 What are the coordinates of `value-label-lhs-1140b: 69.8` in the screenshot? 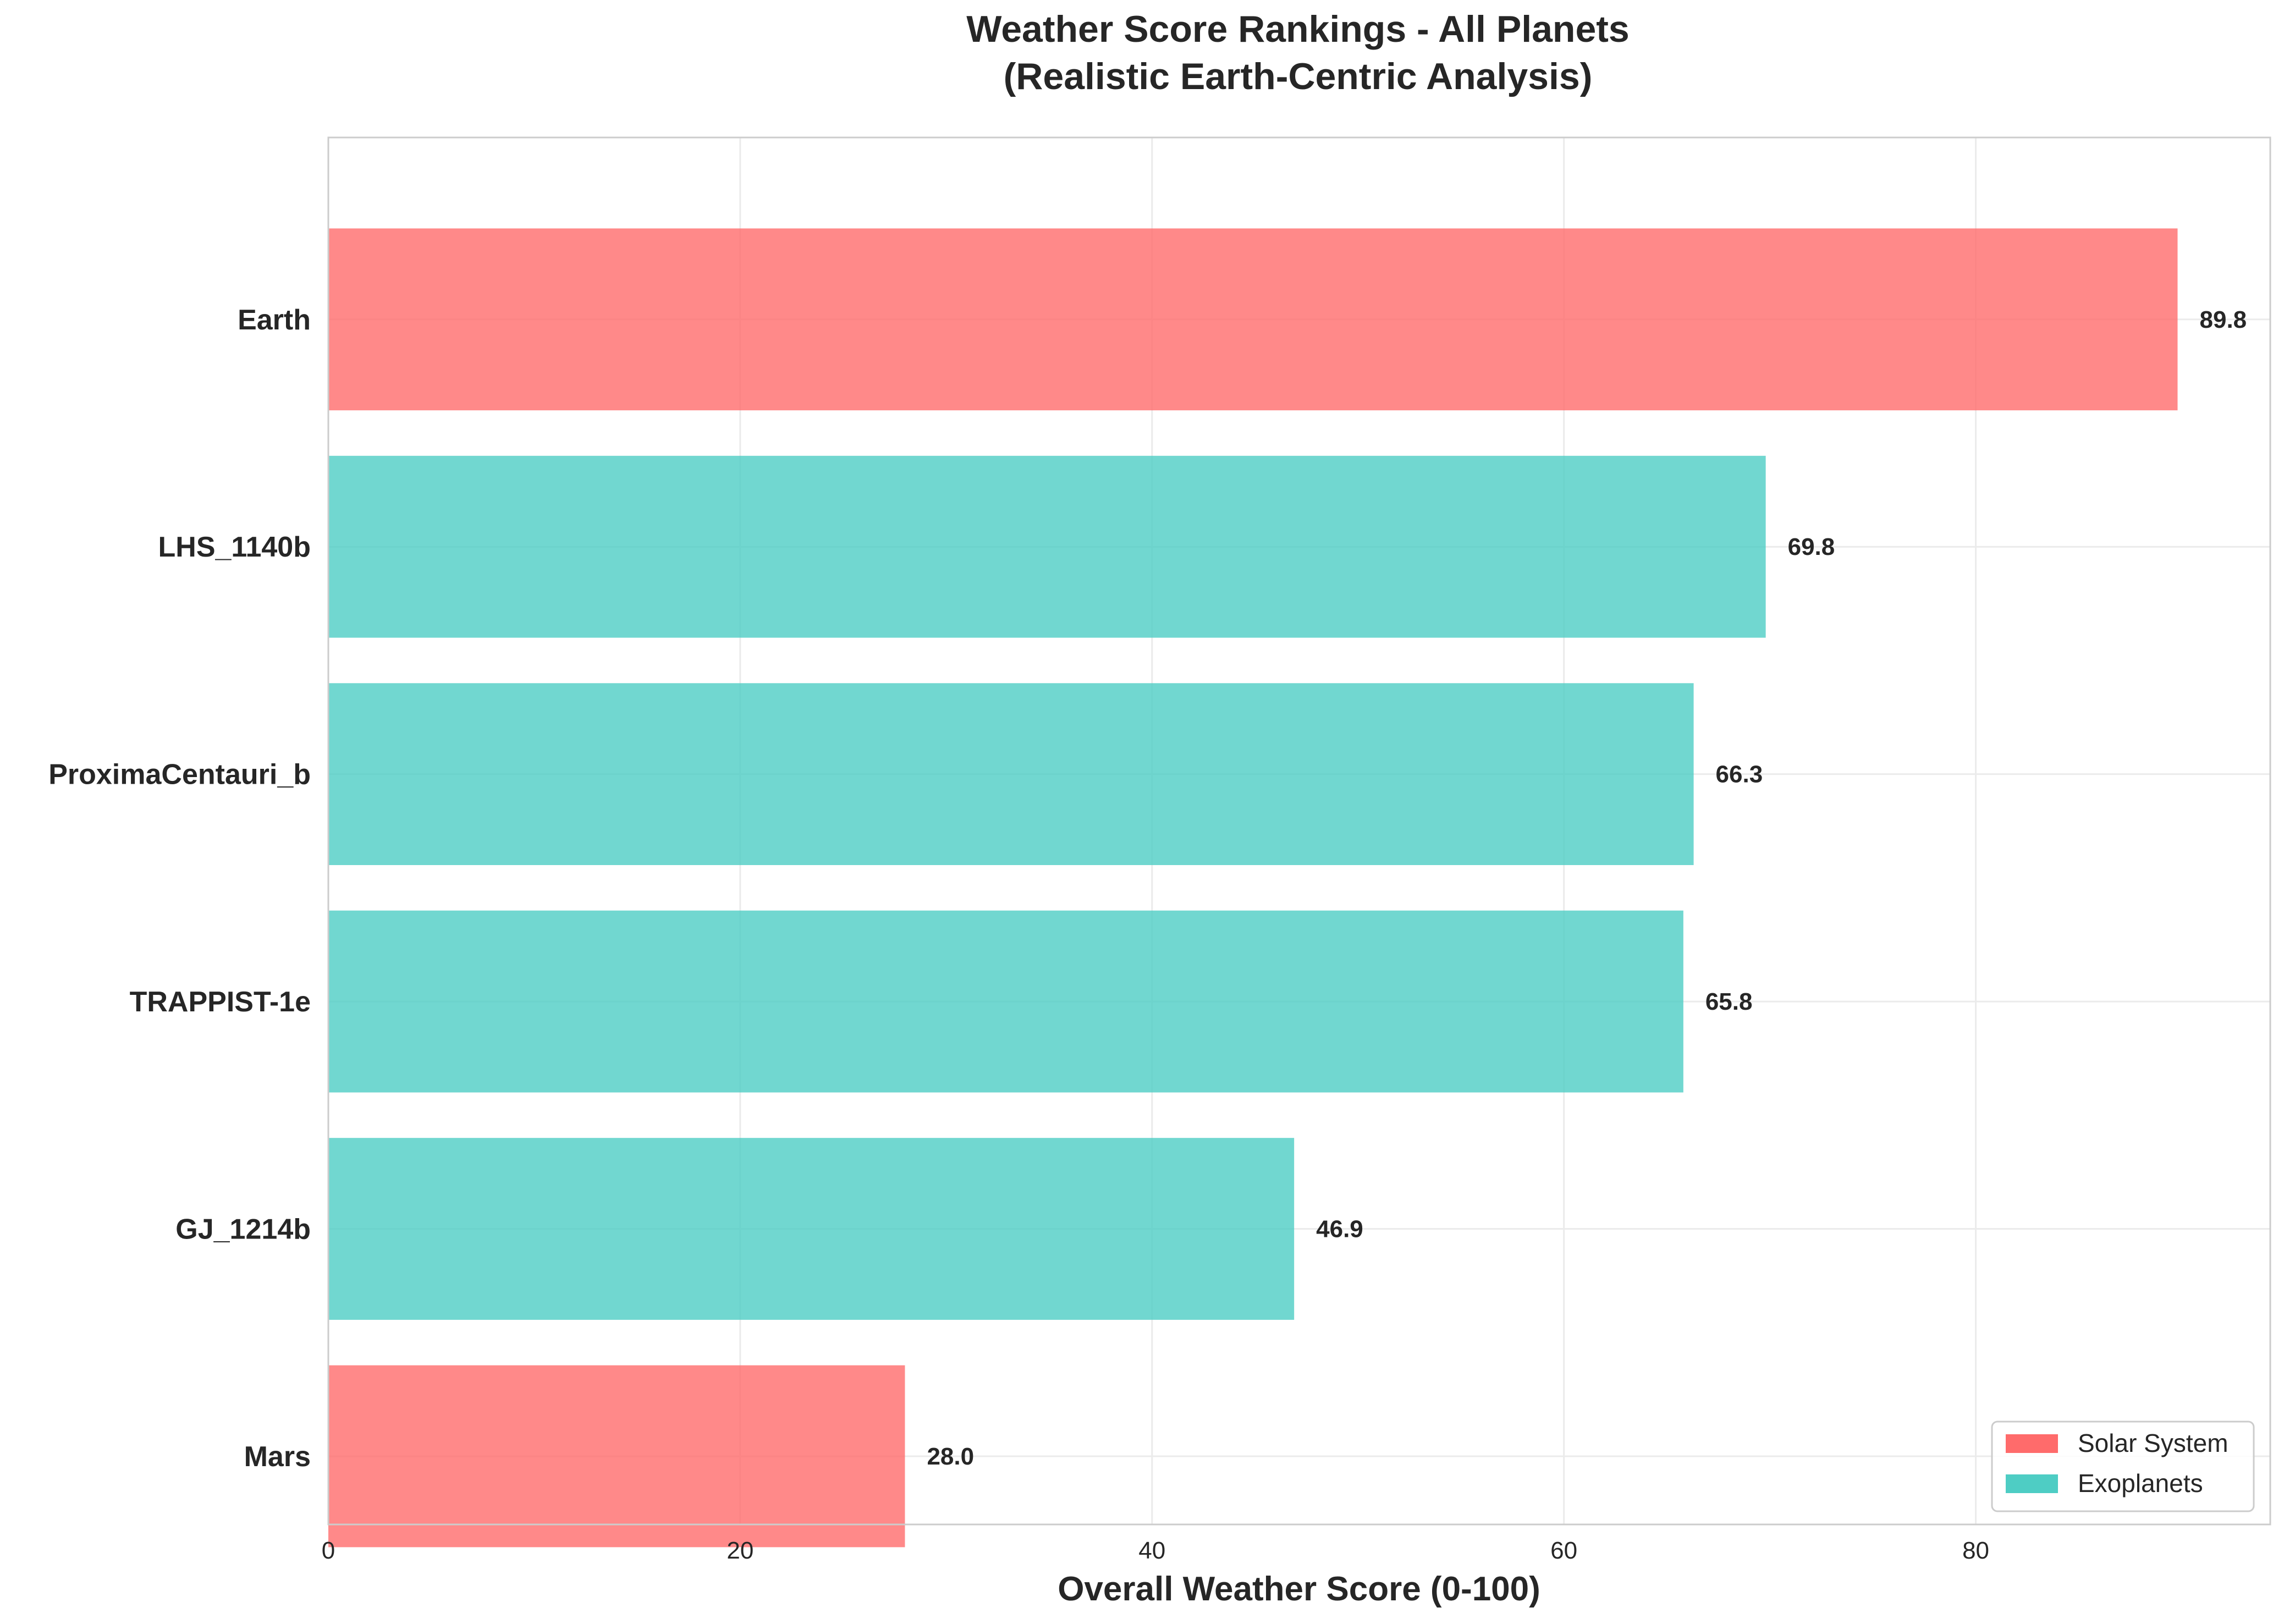 It's located at (1811, 546).